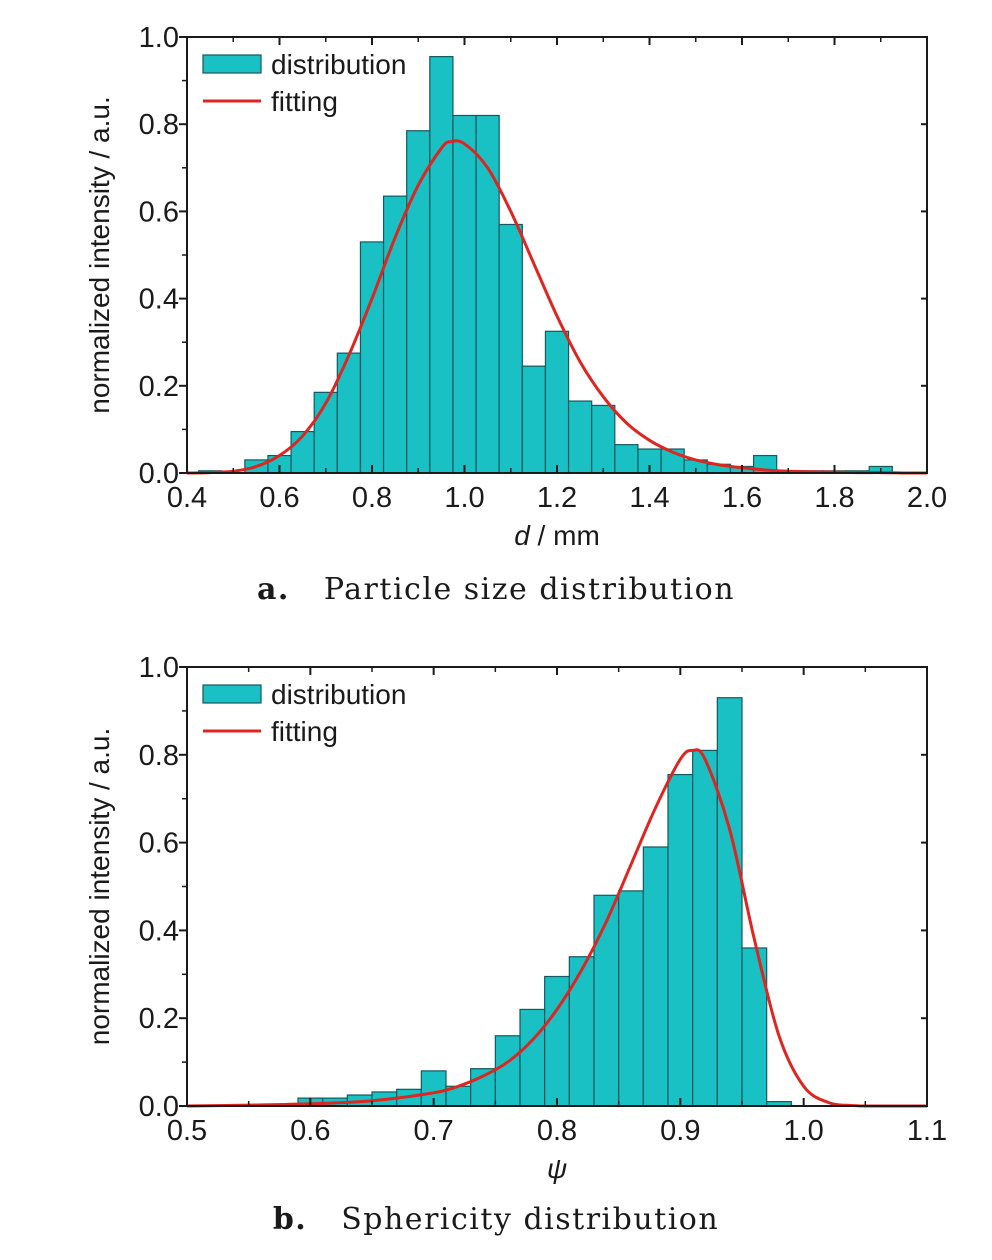 This screenshot has height=1260, width=992. I want to click on x-tick-label: 0.7, so click(434, 1131).